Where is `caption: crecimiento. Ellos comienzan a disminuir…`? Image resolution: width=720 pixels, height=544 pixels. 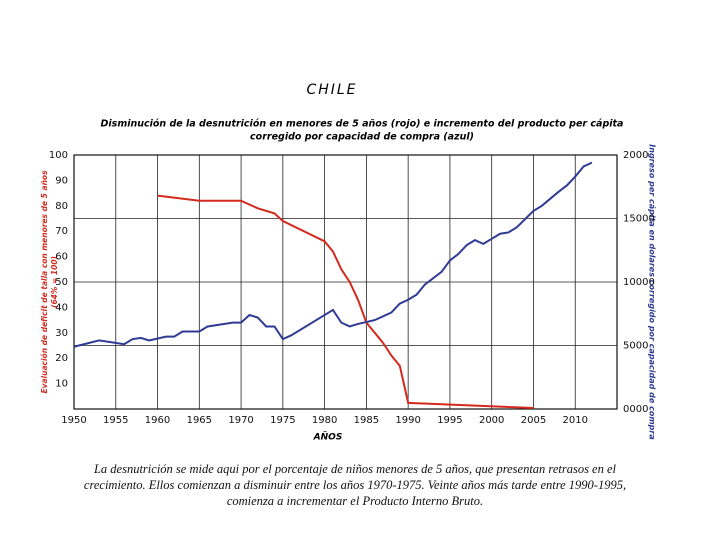
caption: crecimiento. Ellos comienzan a disminuir… is located at coordinates (355, 485).